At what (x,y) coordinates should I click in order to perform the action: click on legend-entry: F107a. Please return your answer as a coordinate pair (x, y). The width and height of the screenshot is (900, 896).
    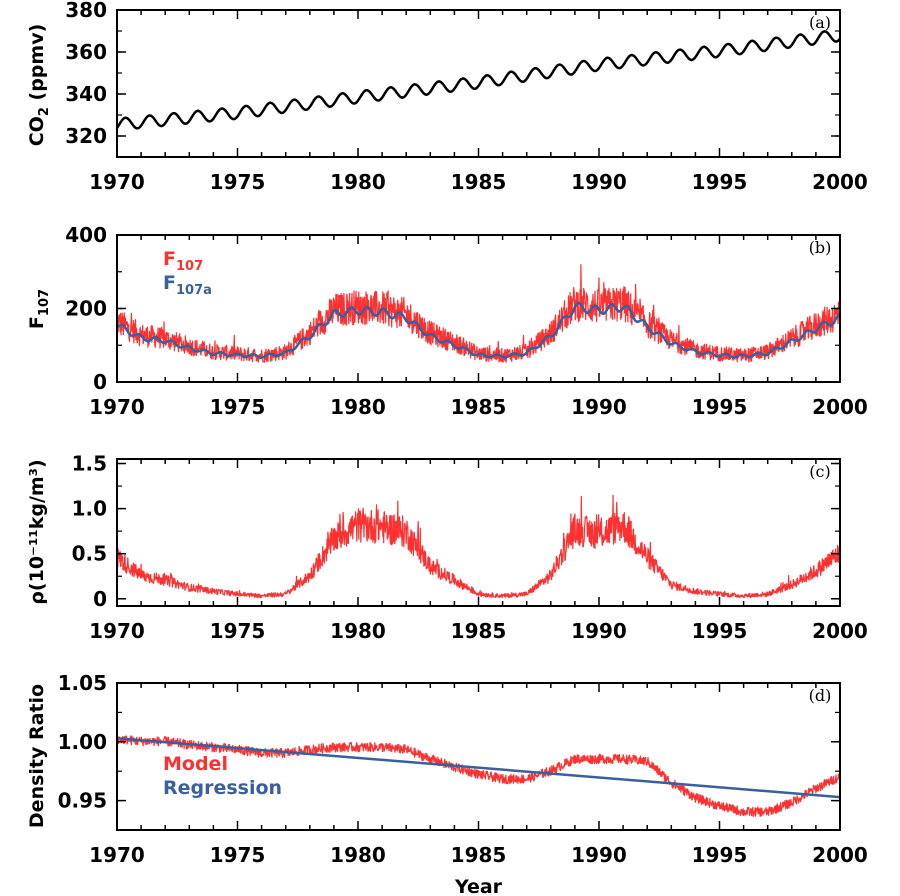
    Looking at the image, I should click on (187, 285).